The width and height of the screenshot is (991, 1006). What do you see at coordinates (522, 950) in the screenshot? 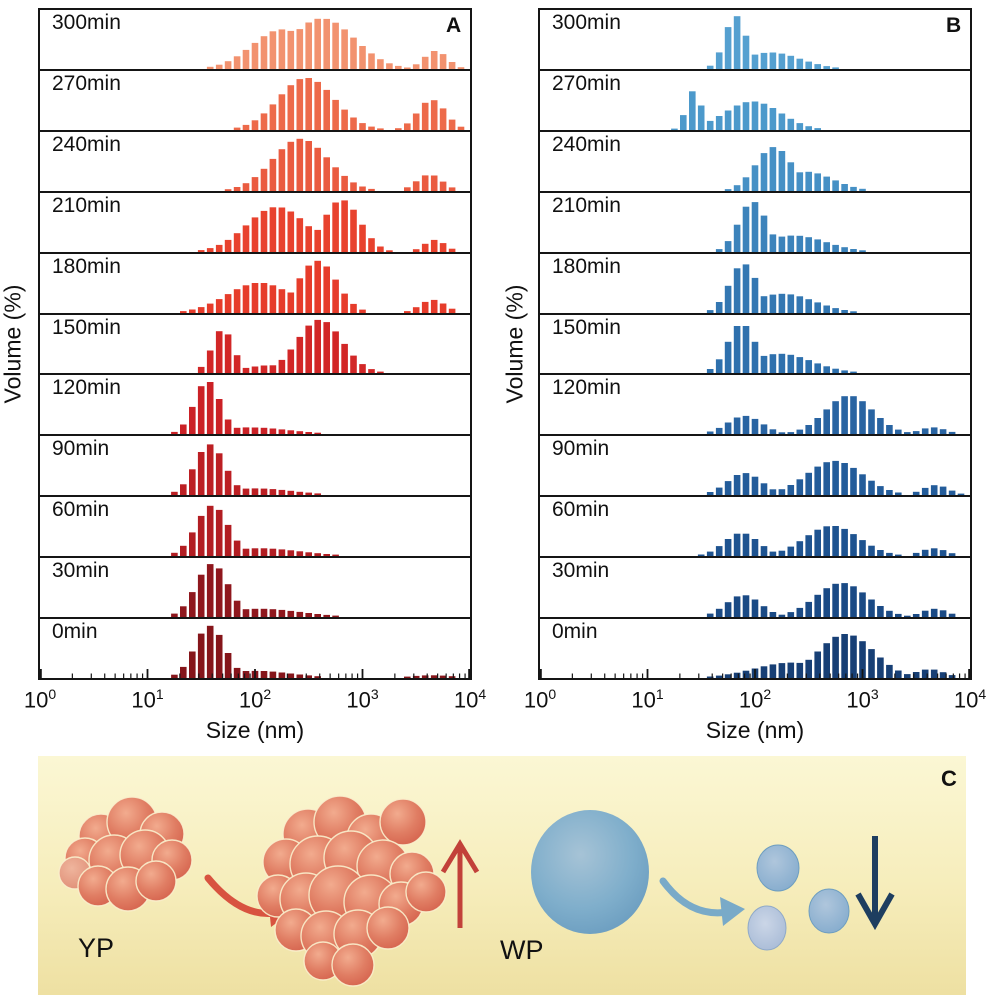
I see `wp-label: WP` at bounding box center [522, 950].